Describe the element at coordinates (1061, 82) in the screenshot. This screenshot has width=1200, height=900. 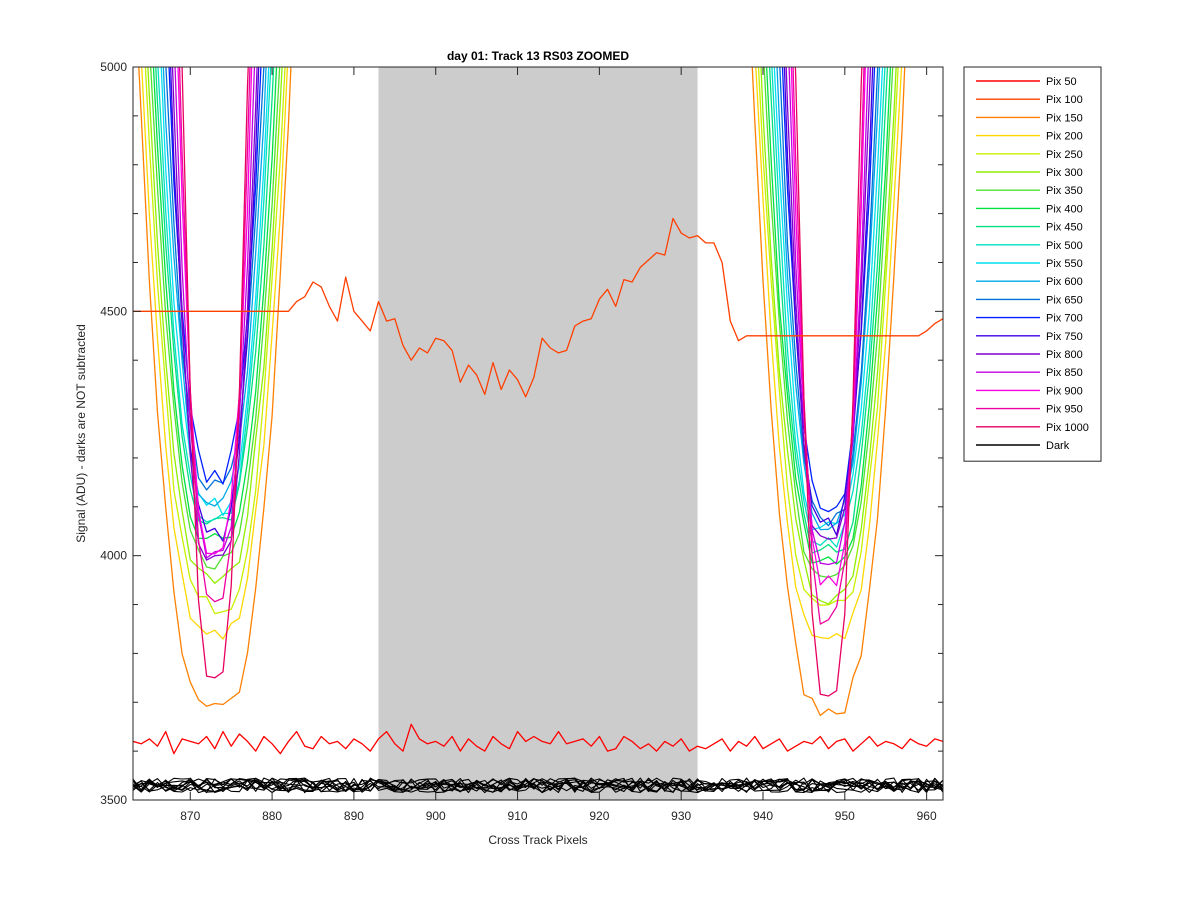
I see `legend-label-pix-50: Pix 50` at that location.